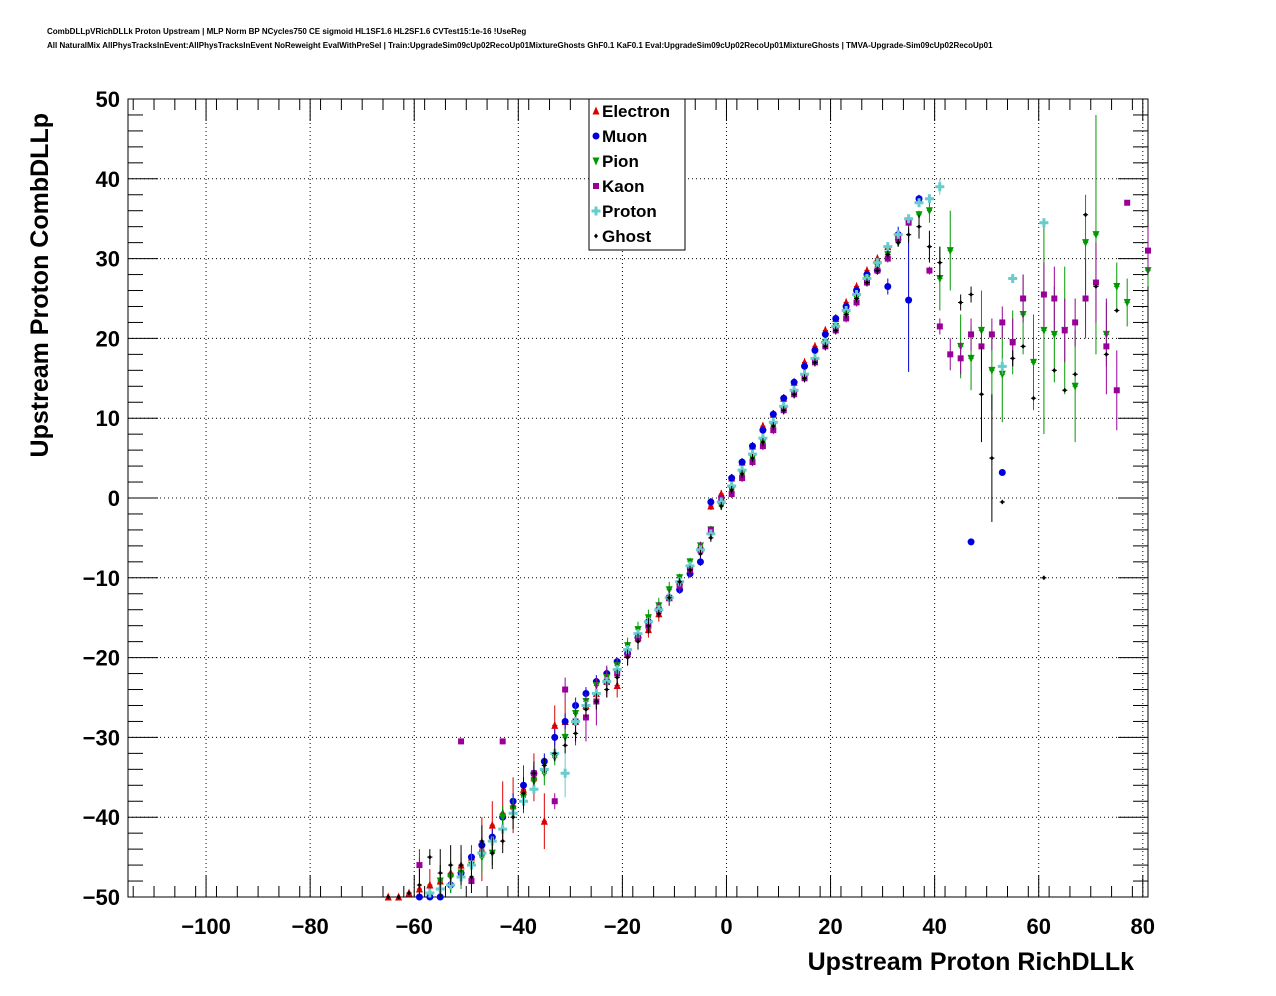  What do you see at coordinates (114, 498) in the screenshot?
I see `y-tick-label: 0` at bounding box center [114, 498].